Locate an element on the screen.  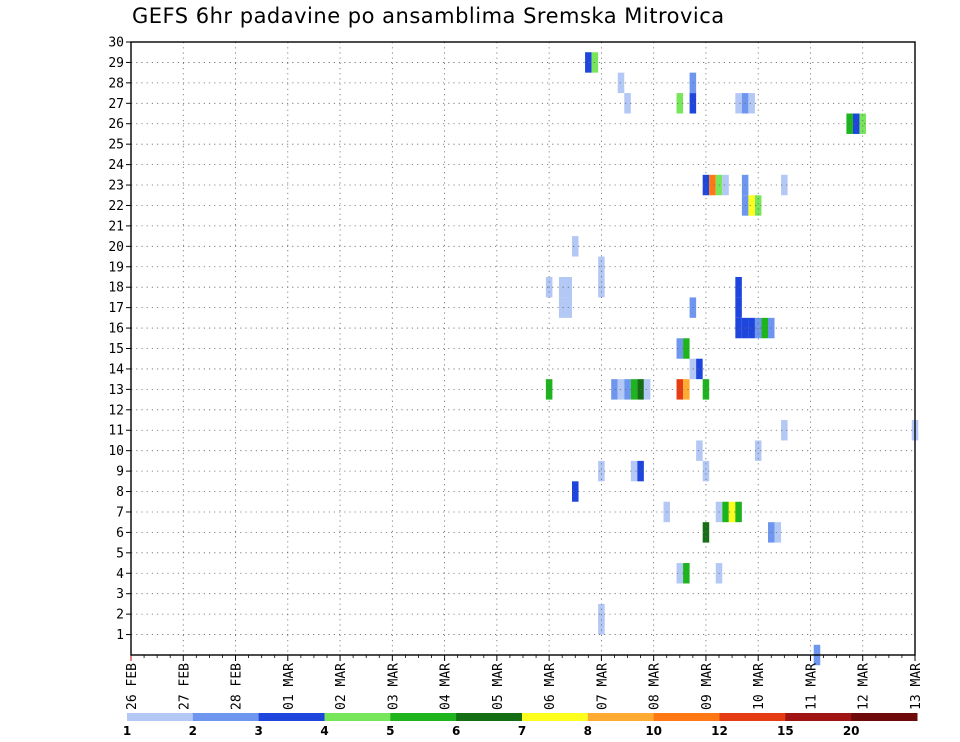
colorbar-label: 10 is located at coordinates (653, 731).